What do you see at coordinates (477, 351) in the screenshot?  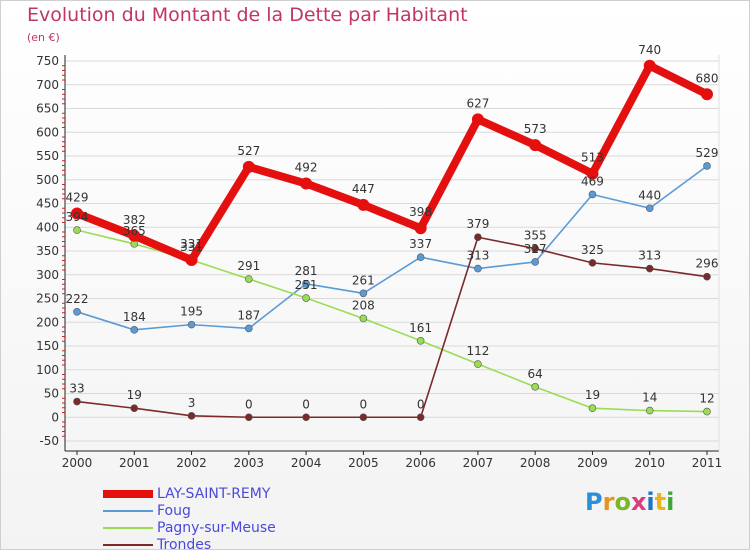 I see `data-label: 112` at bounding box center [477, 351].